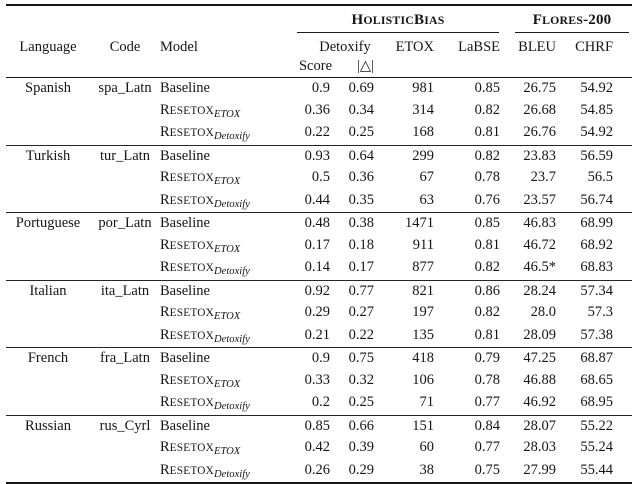  What do you see at coordinates (543, 312) in the screenshot?
I see `bleu-cell: 28.0` at bounding box center [543, 312].